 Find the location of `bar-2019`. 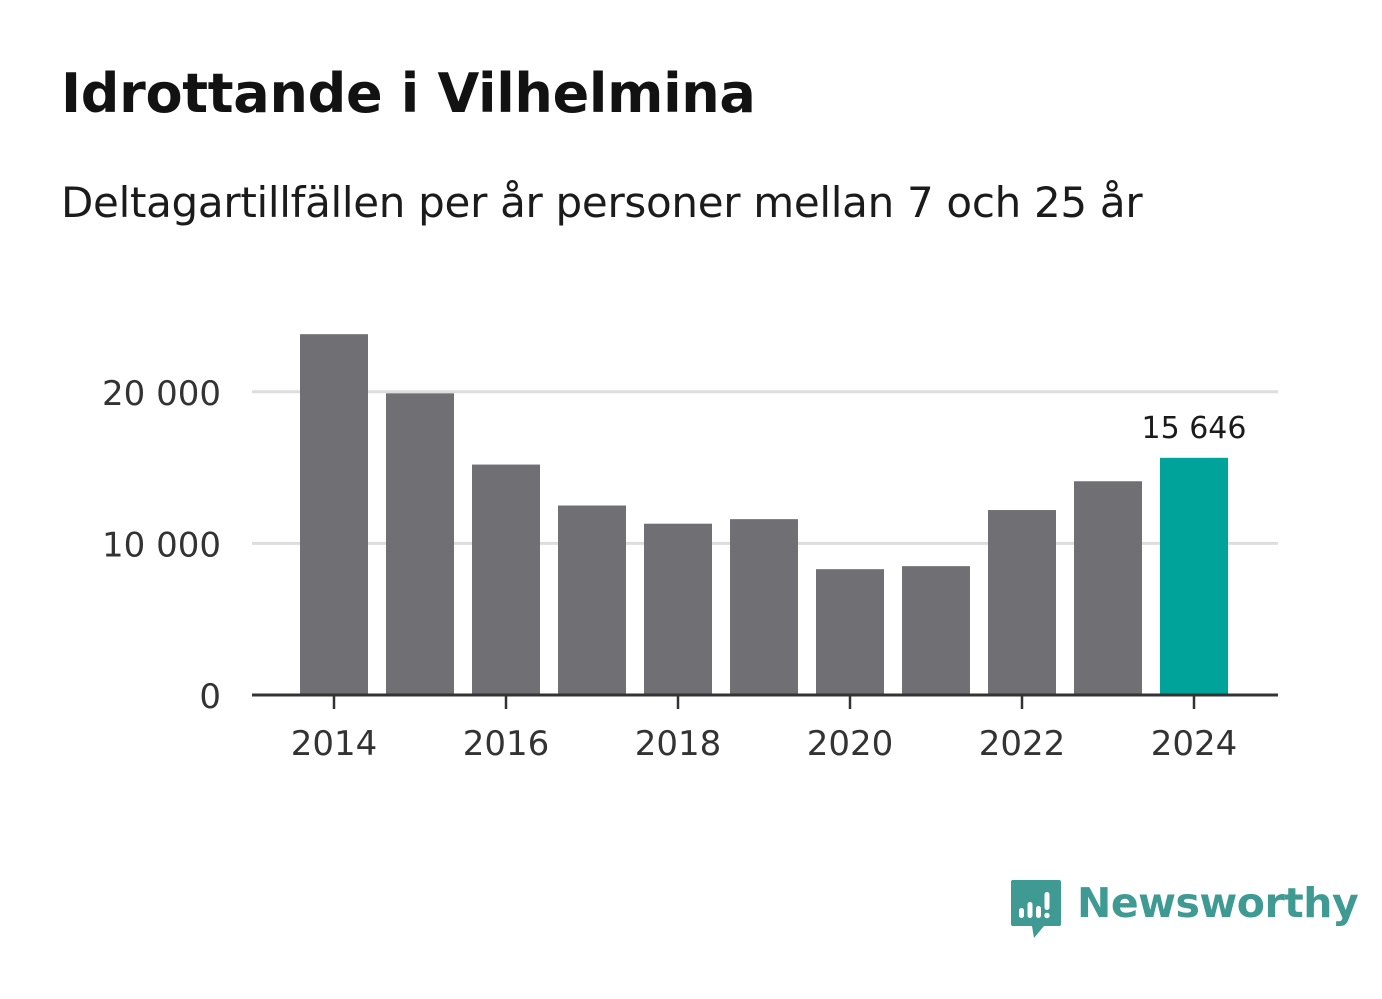

bar-2019 is located at coordinates (764, 607).